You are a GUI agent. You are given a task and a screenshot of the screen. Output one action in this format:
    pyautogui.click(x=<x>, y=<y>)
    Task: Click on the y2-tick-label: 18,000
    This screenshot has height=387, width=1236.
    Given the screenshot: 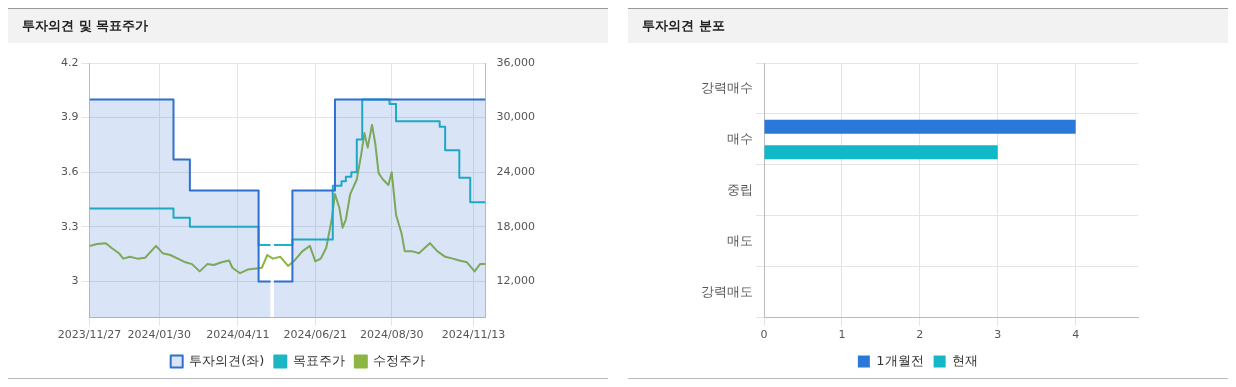 What is the action you would take?
    pyautogui.click(x=516, y=226)
    